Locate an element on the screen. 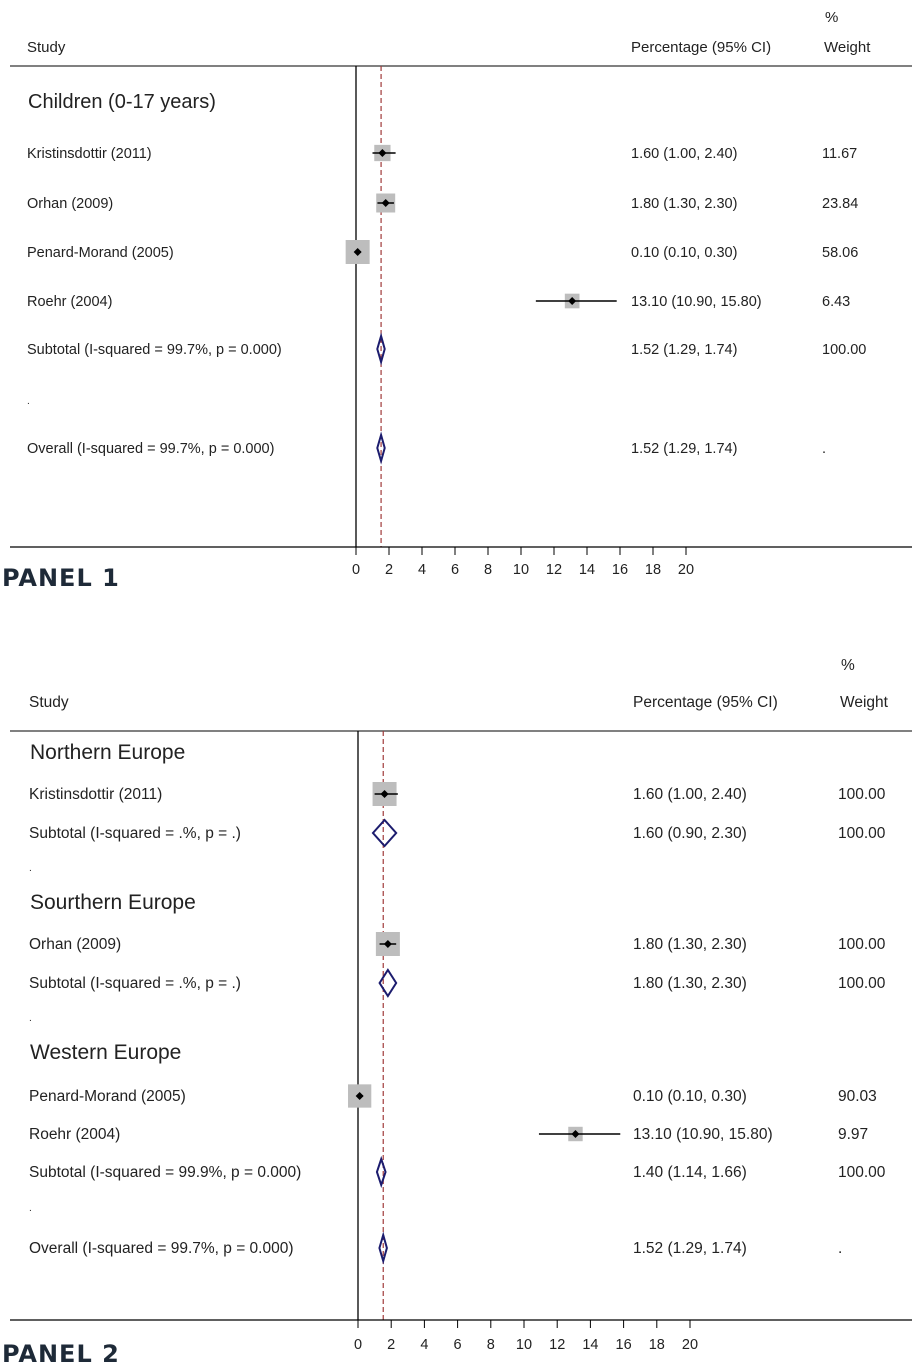 The image size is (912, 1364). panel-label: PANEL 2 is located at coordinates (61, 1352).